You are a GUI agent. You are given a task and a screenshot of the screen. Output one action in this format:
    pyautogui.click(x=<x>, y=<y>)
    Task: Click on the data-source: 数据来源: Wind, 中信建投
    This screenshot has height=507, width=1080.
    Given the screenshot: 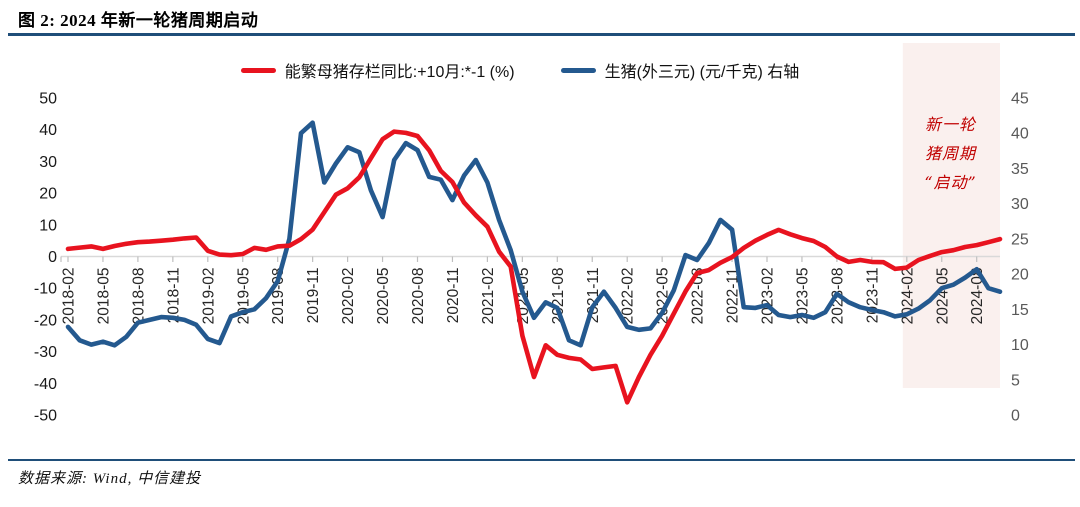 What is the action you would take?
    pyautogui.click(x=110, y=479)
    